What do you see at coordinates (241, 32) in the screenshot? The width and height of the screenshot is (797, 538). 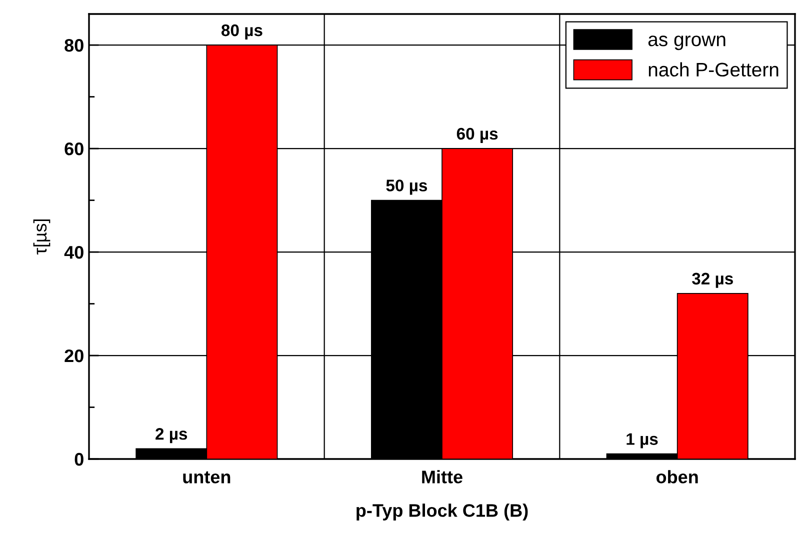 I see `data-label: 80 µs` at bounding box center [241, 32].